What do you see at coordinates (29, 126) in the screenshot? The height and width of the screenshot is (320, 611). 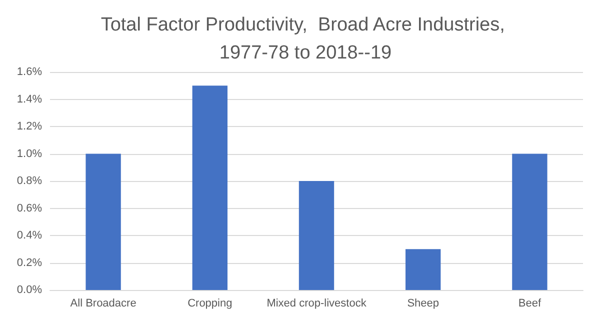 I see `y-tick-label: 1.2%` at bounding box center [29, 126].